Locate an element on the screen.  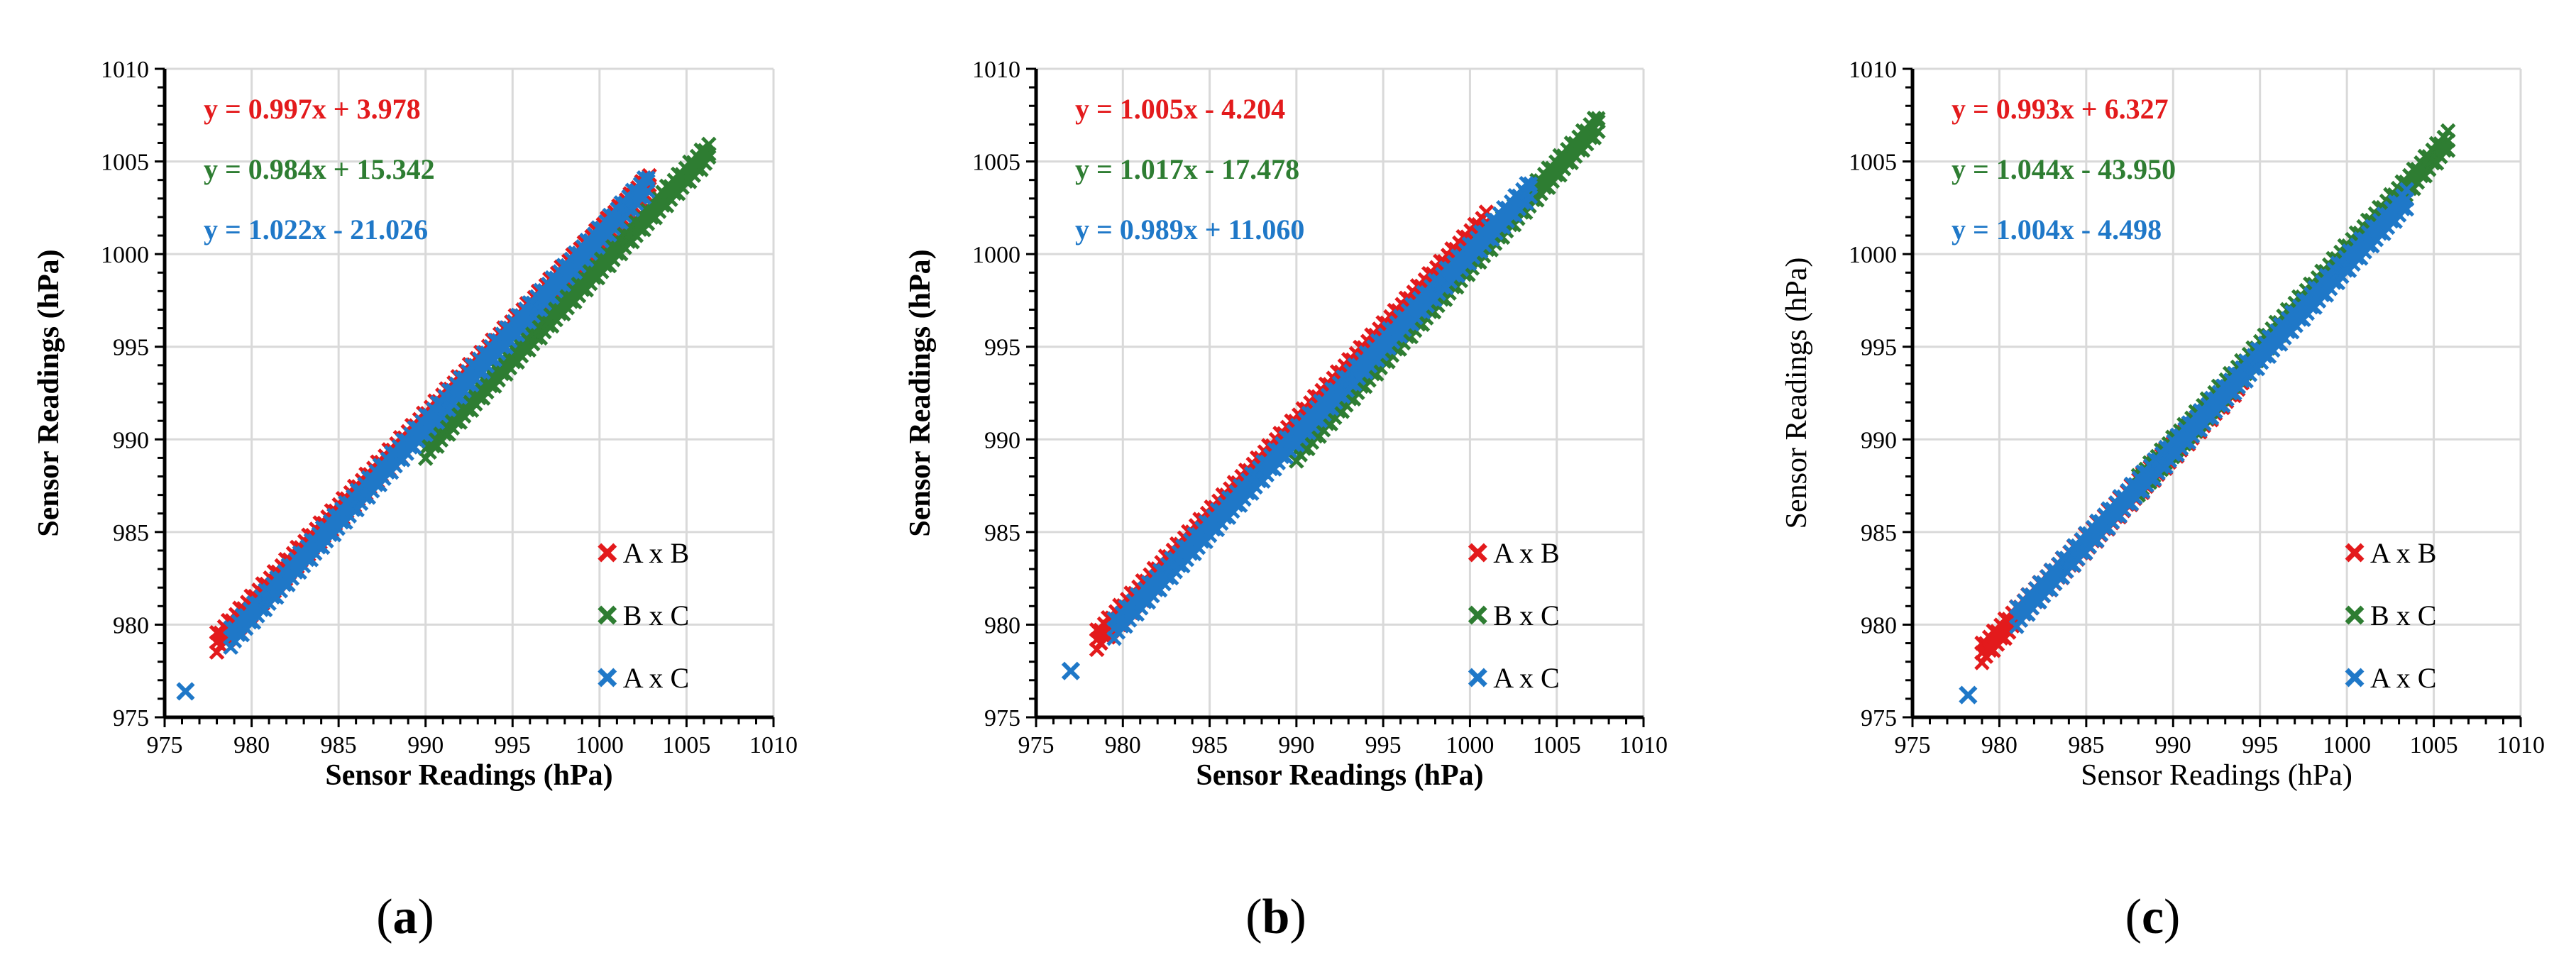
equation-label: y = 1.004x - 4.498 is located at coordinates (2057, 229).